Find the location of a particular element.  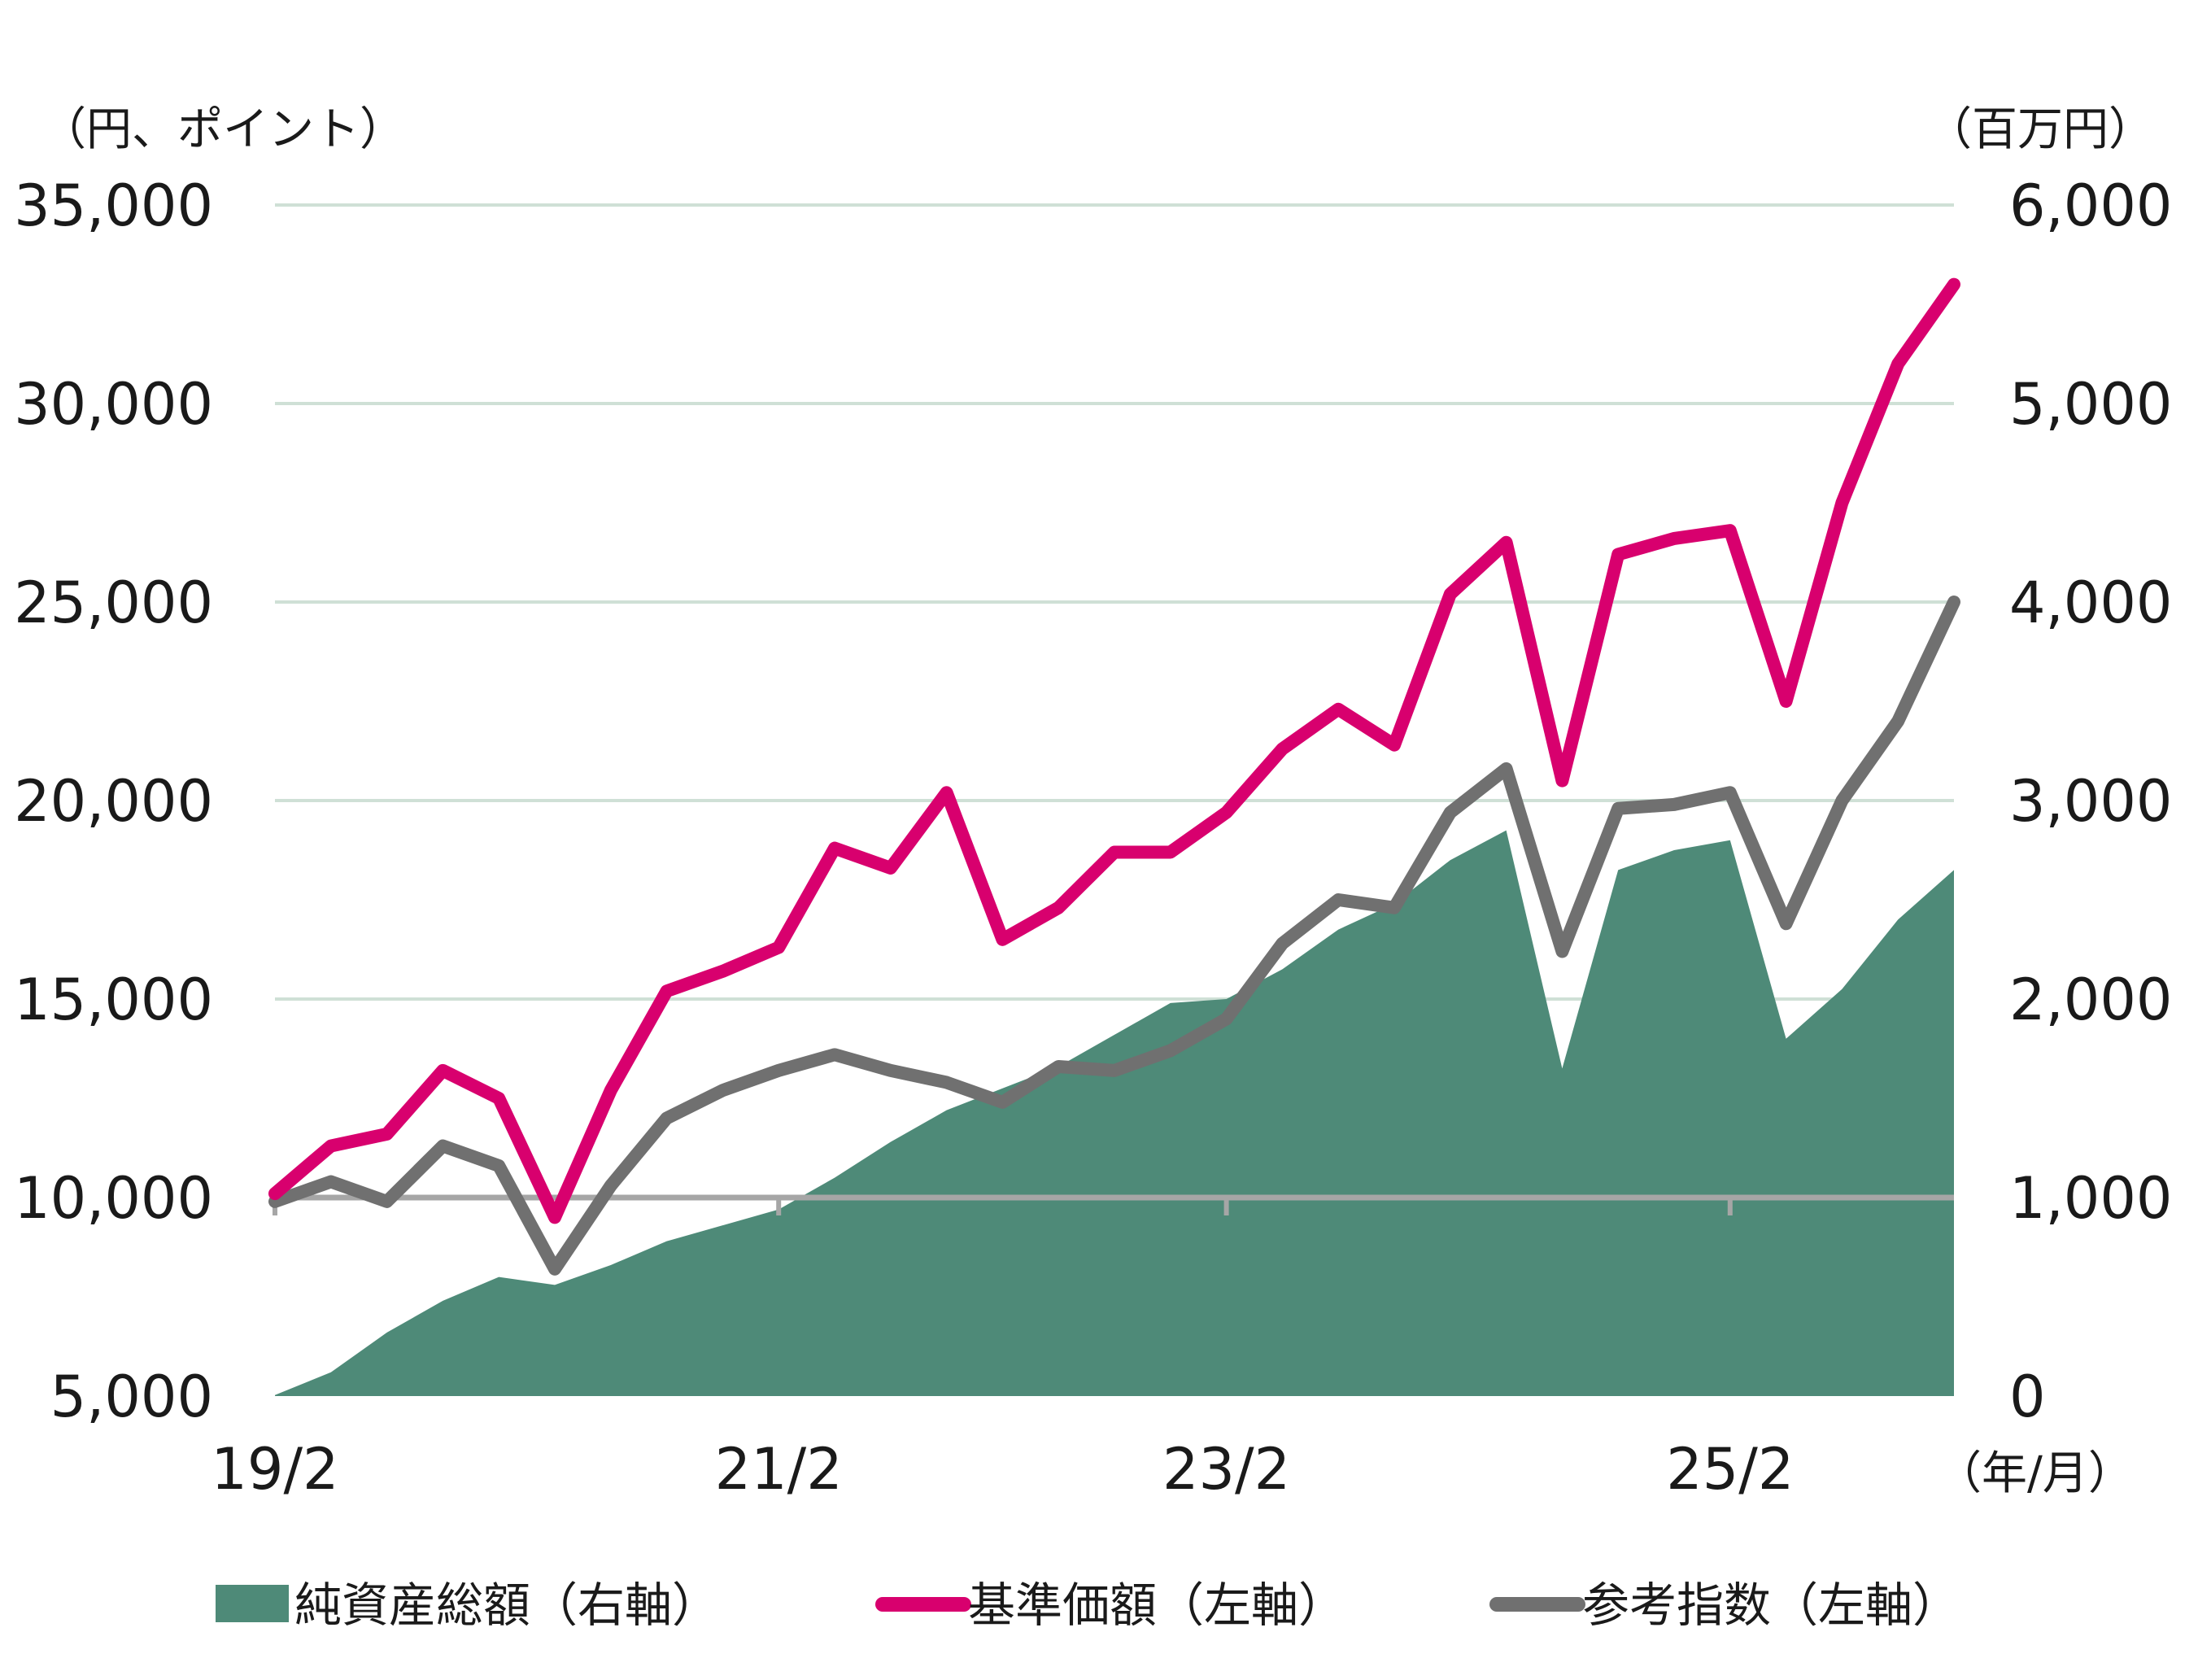

legend-label-net-assets: 純資産総額（右軸） is located at coordinates (506, 1605).